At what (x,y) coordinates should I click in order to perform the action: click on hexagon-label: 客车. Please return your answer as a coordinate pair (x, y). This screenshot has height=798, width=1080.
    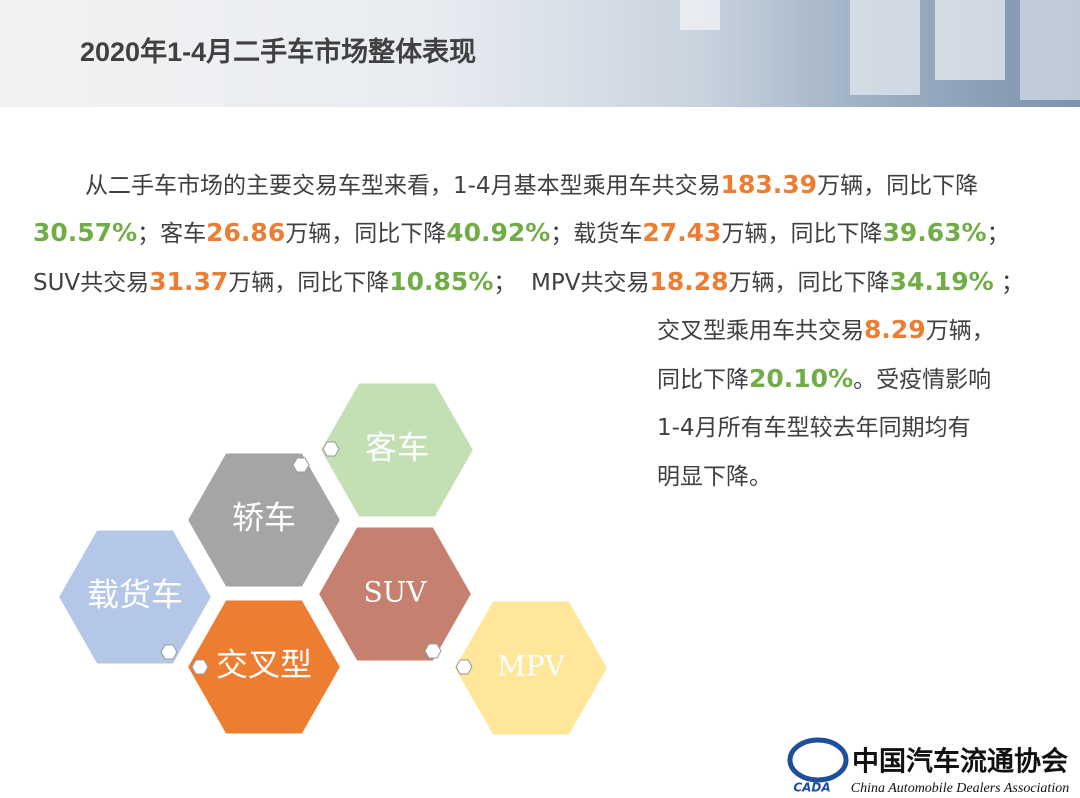
    Looking at the image, I should click on (397, 448).